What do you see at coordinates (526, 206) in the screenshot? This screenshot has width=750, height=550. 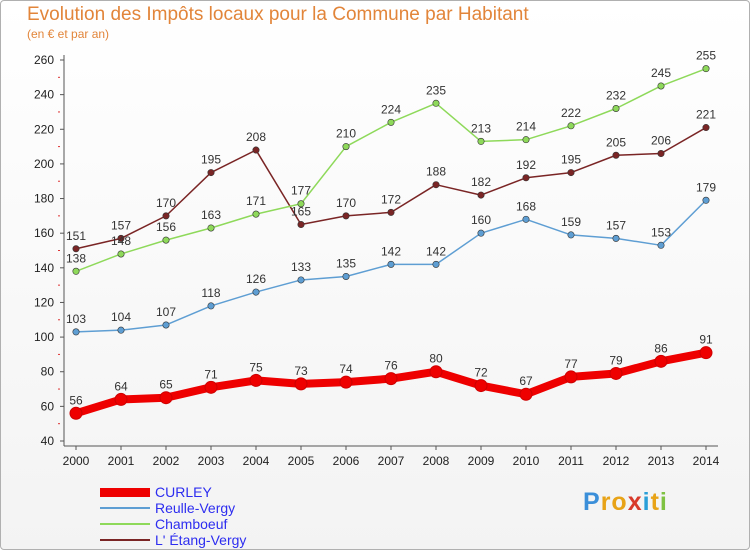 I see `data-label-reulle-vergy: 168` at bounding box center [526, 206].